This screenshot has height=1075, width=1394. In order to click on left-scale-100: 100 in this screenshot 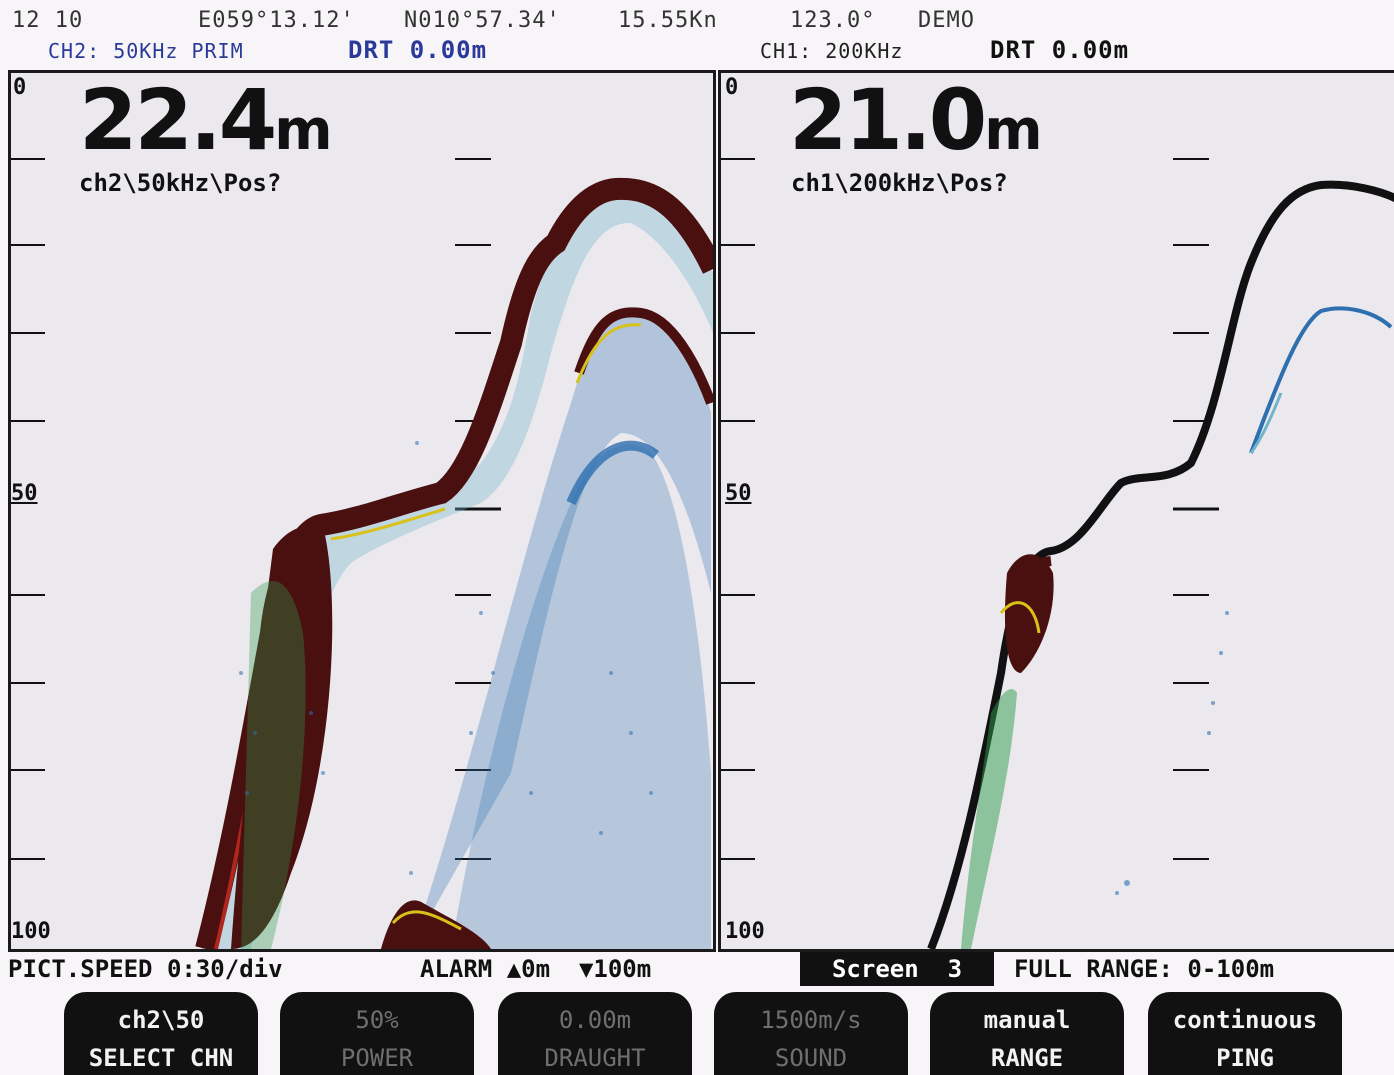, I will do `click(31, 931)`.